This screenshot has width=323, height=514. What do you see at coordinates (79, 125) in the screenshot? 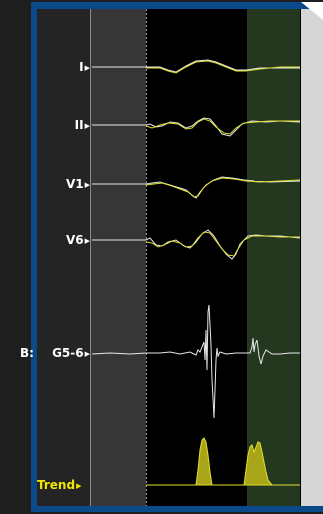
I see `channel-label-text: II` at bounding box center [79, 125].